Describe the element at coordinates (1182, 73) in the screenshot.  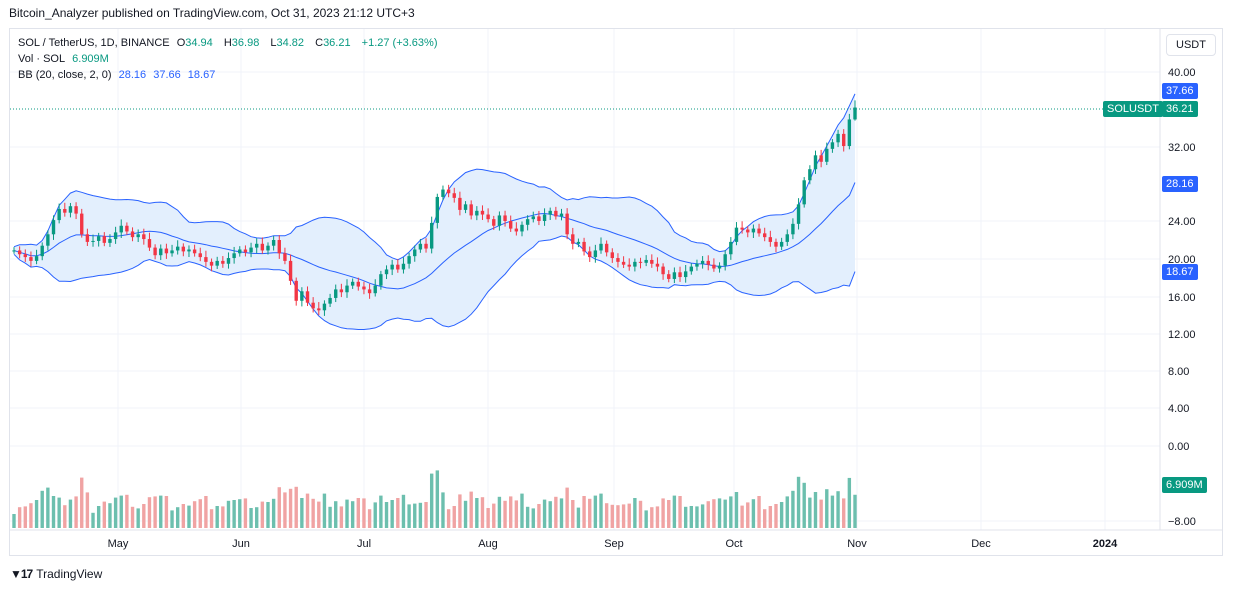
I see `price-tick-label: 40.00` at that location.